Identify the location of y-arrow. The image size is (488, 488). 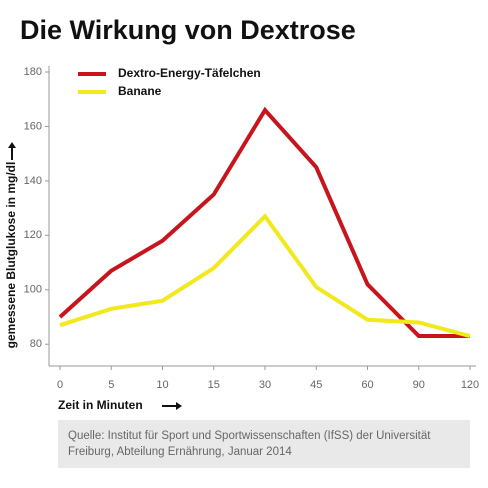
(12, 151).